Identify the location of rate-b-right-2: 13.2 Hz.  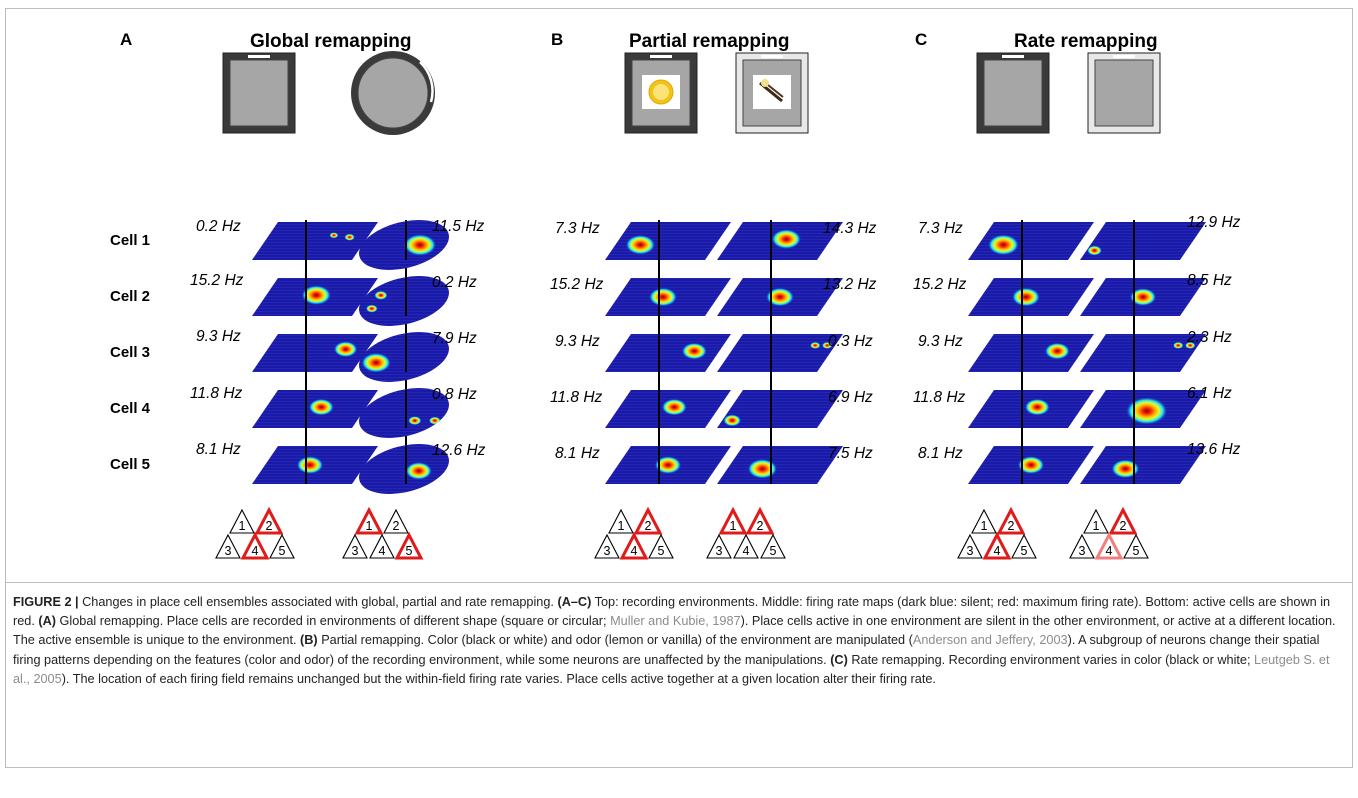
(850, 284).